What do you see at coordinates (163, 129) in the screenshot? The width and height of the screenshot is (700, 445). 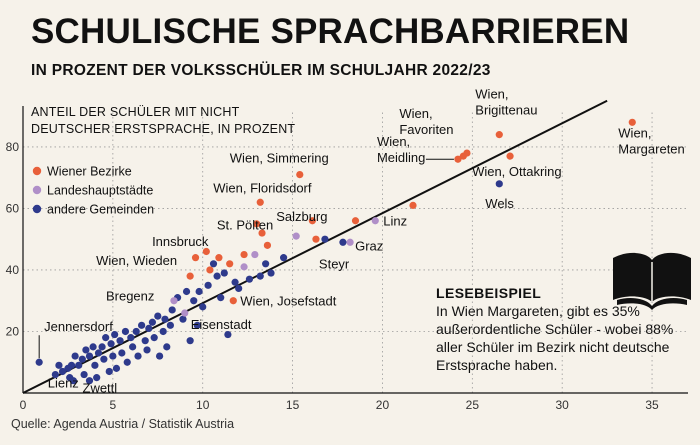 I see `y-axis-label-line: DEUTSCHER ERSTSPRACHE, IN PROZENT` at bounding box center [163, 129].